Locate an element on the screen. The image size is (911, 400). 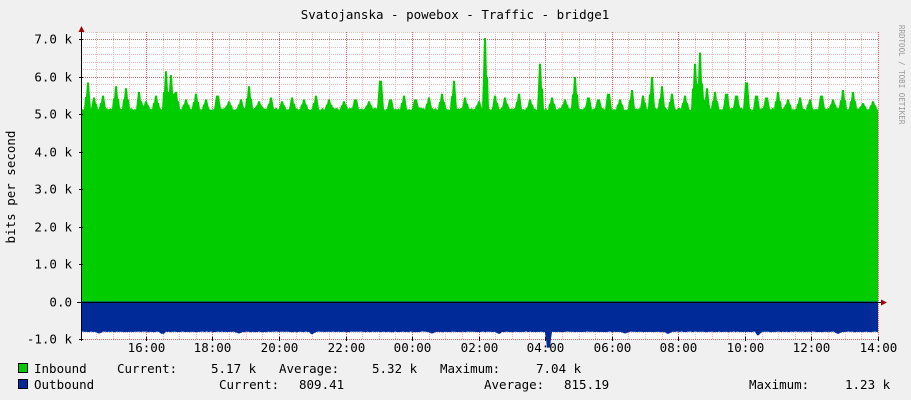
y-tick-label: 3.0 k is located at coordinates (53, 189).